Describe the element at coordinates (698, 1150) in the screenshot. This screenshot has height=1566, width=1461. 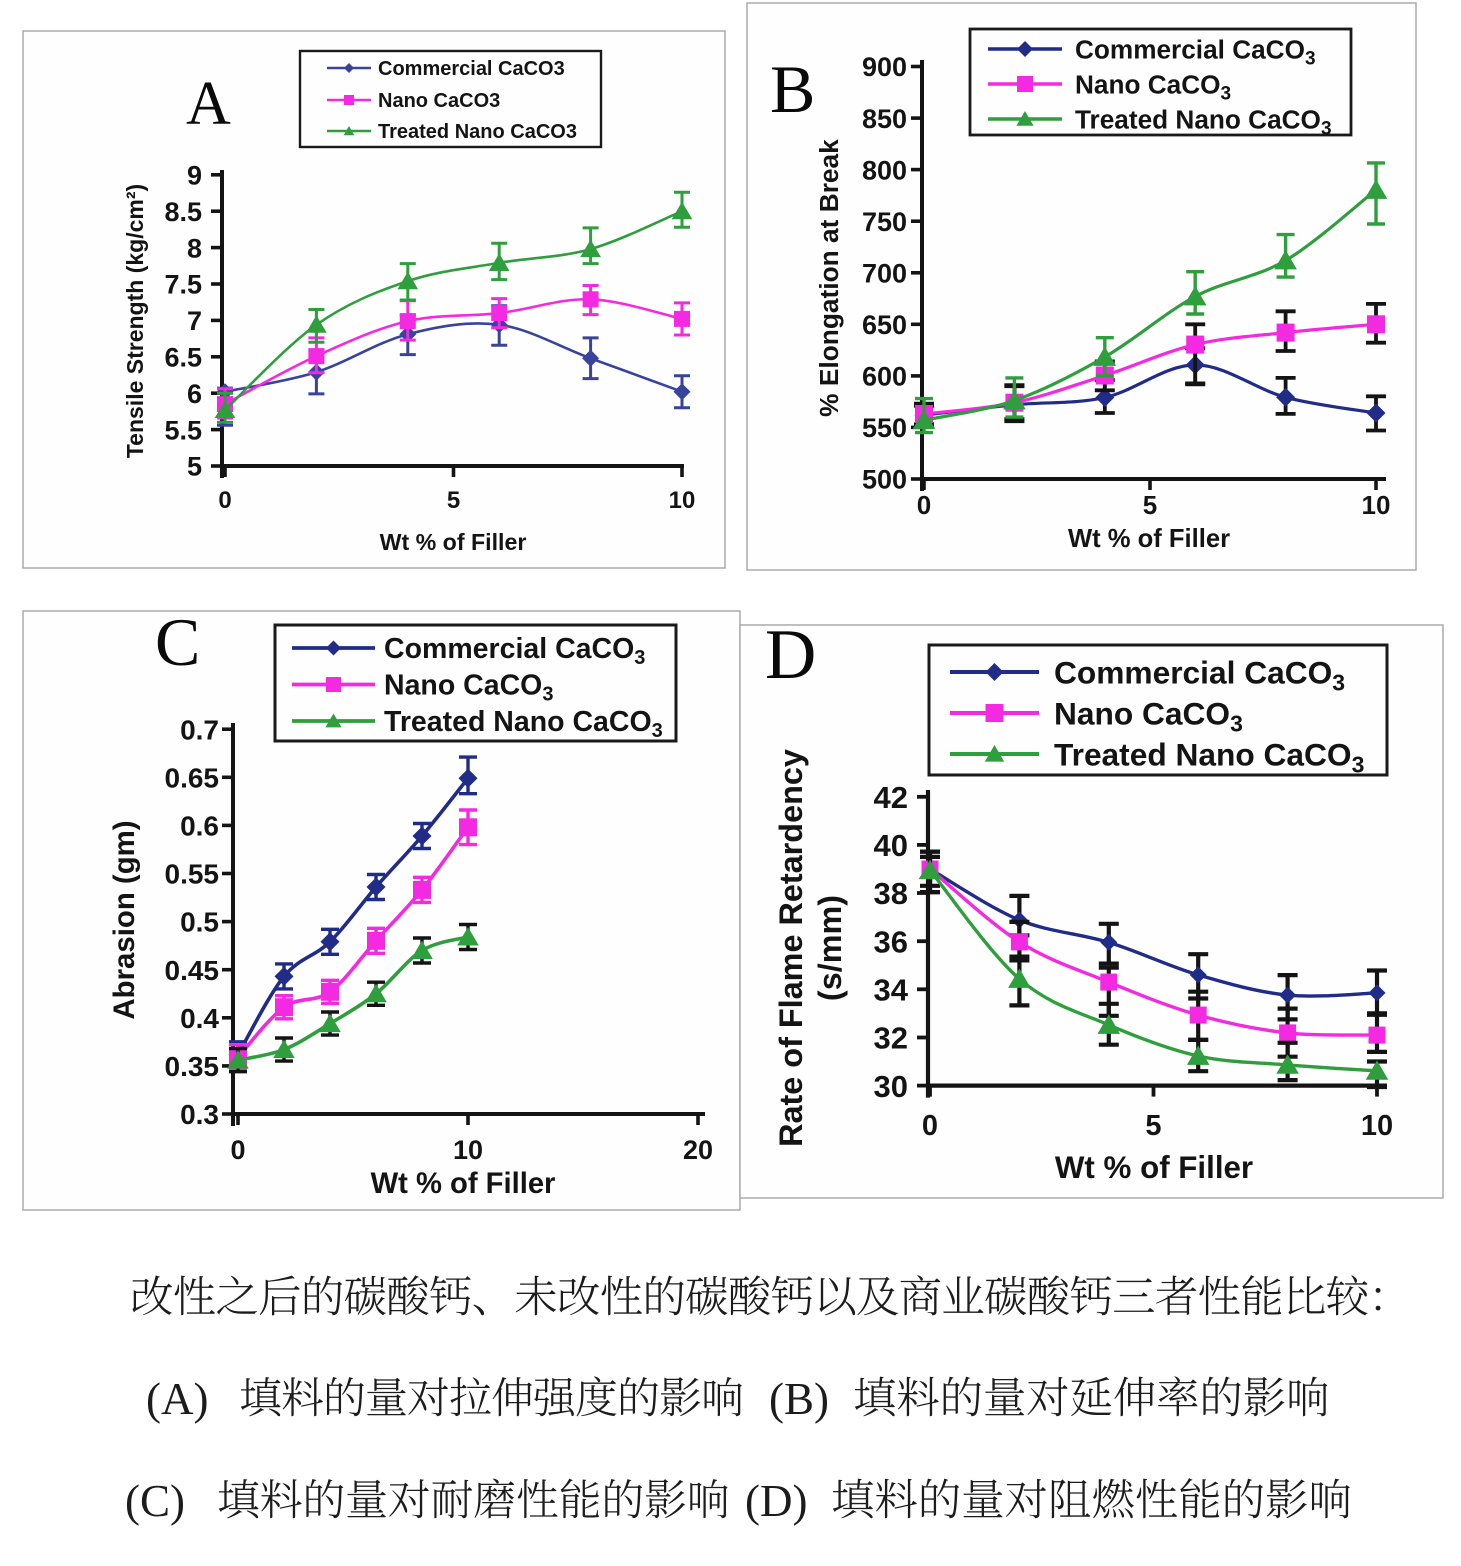
I see `svg-text: 20` at that location.